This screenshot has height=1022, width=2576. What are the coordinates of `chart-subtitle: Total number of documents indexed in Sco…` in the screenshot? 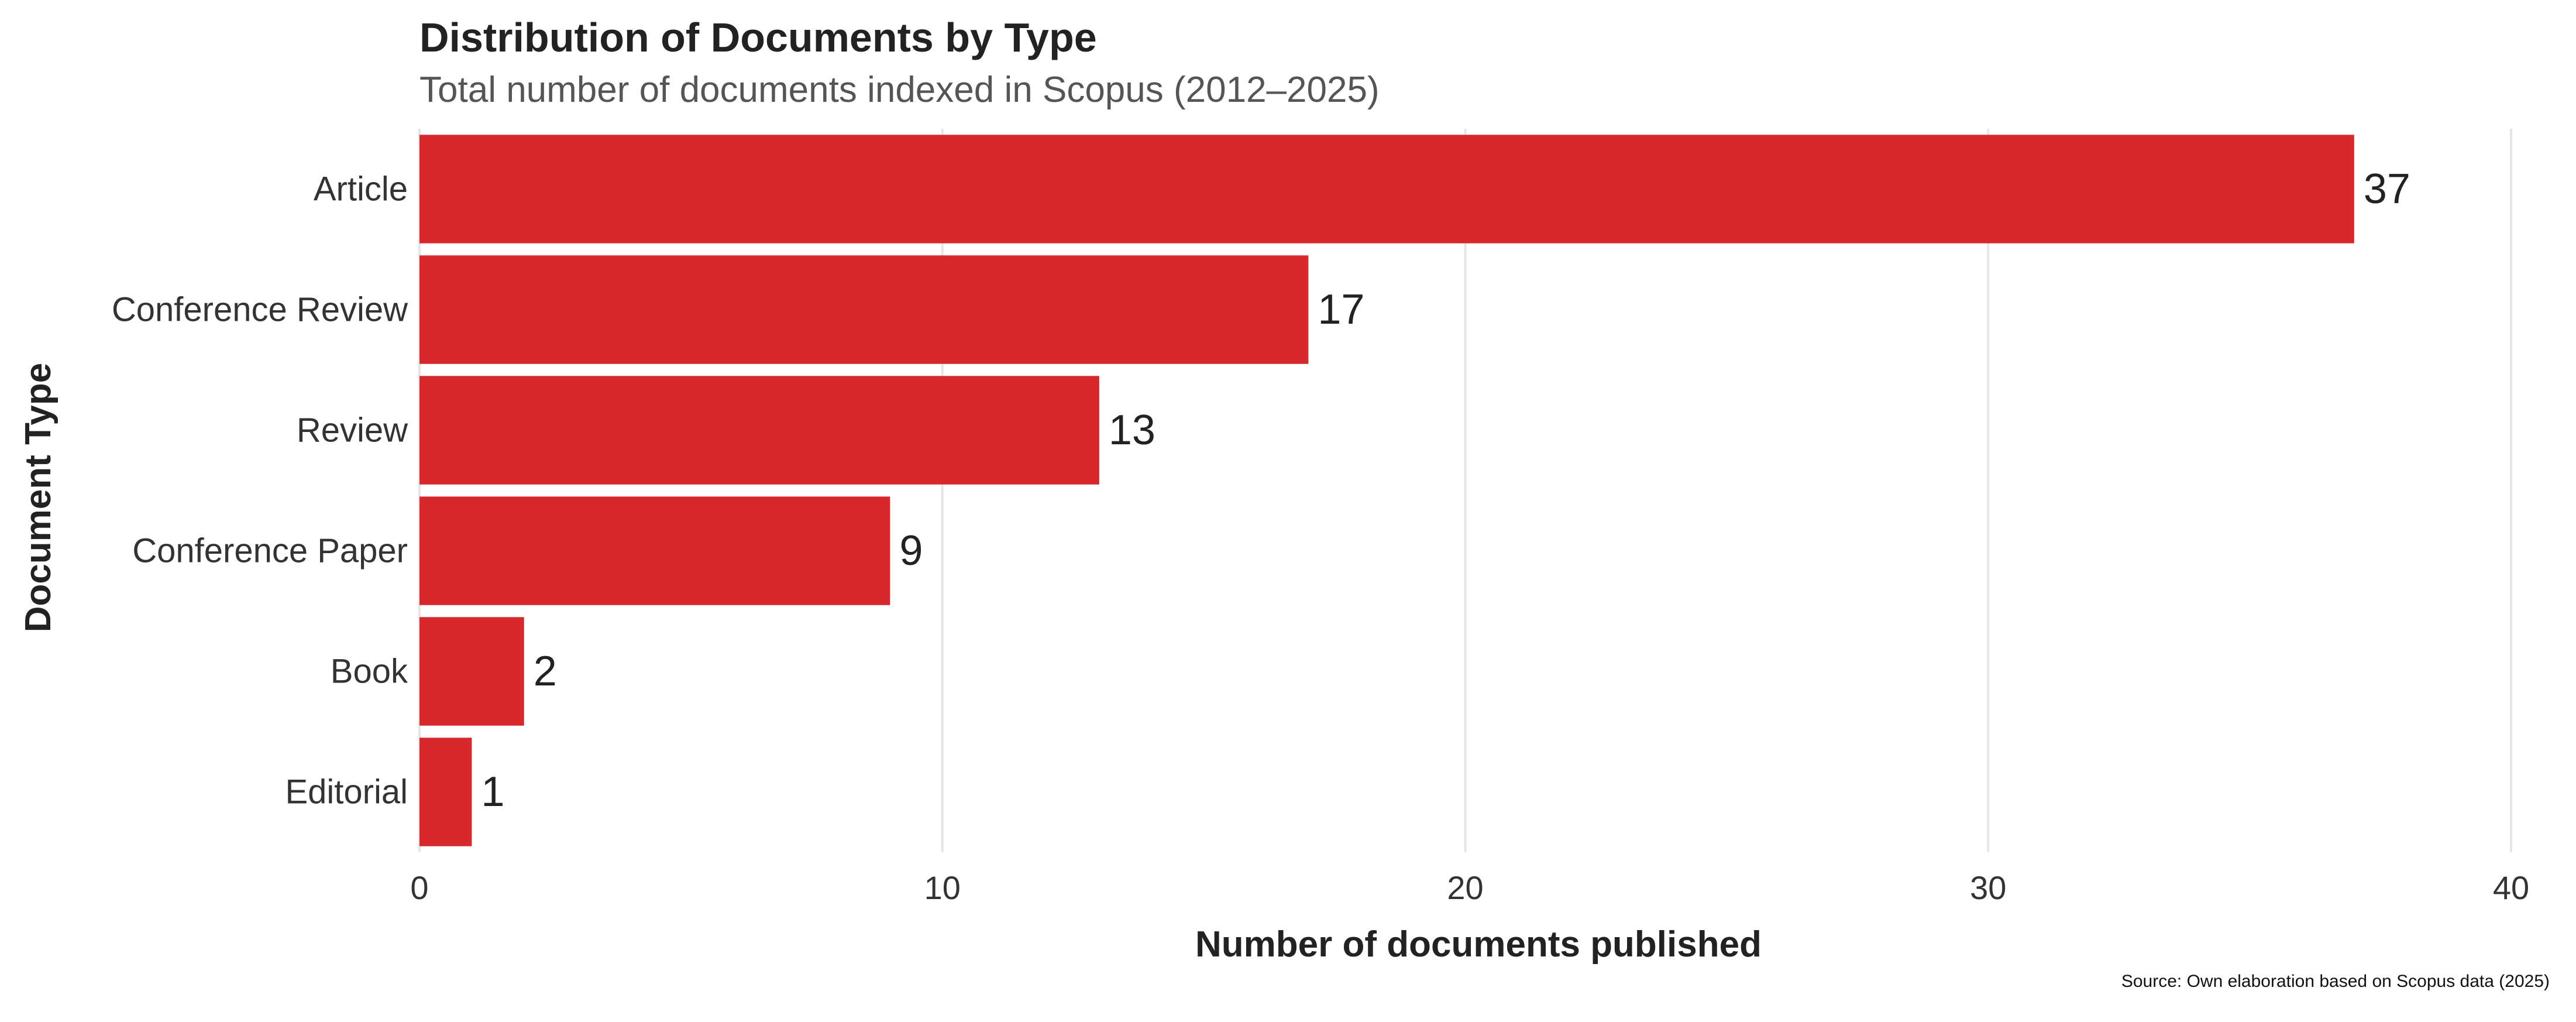 It's located at (899, 90).